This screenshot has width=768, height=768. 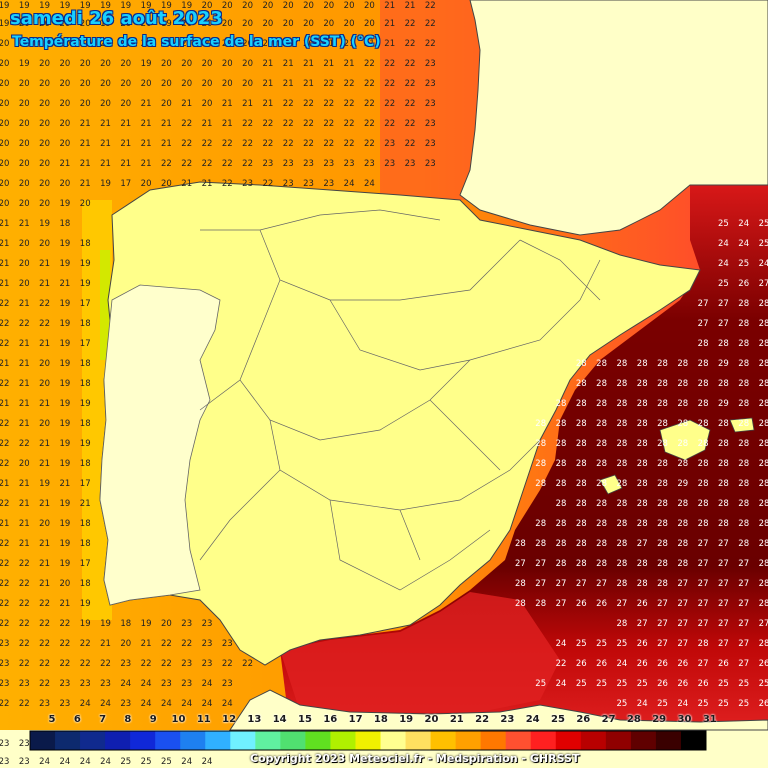 I want to click on legend-label: 17, so click(x=355, y=719).